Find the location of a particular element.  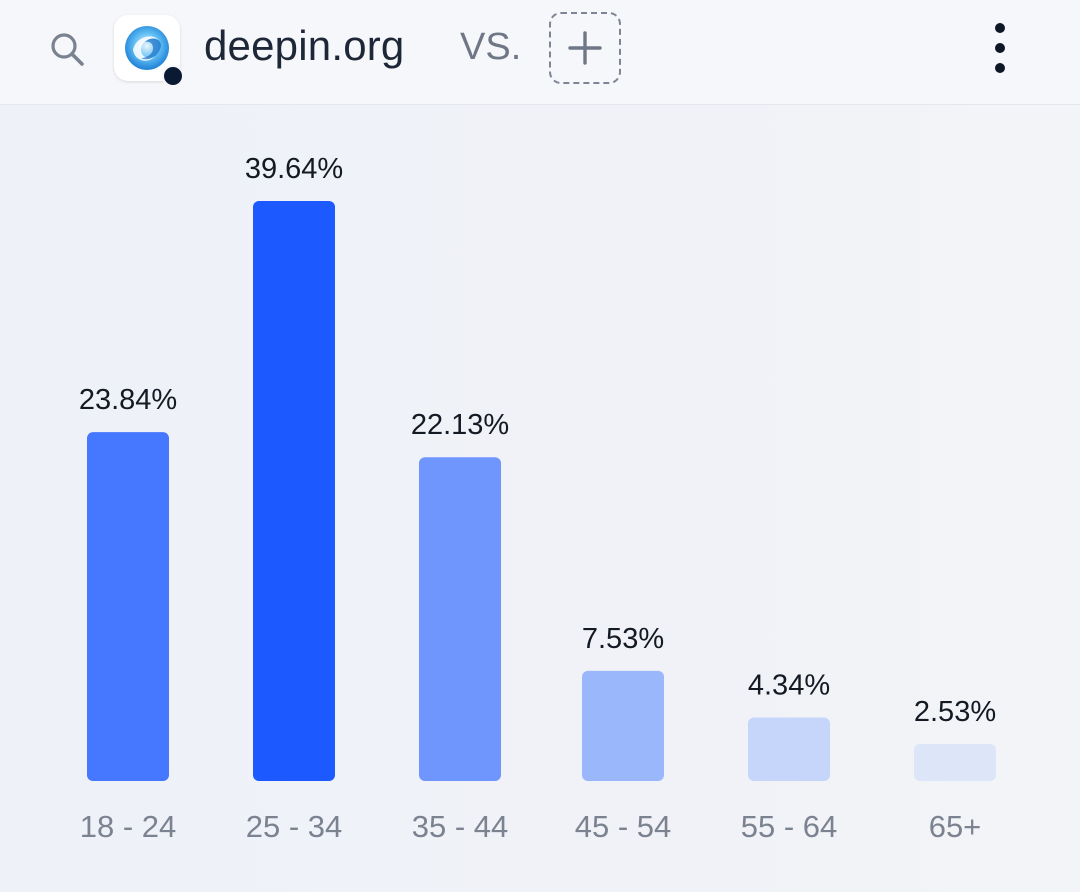

value-label-4: 4.34% is located at coordinates (789, 685).